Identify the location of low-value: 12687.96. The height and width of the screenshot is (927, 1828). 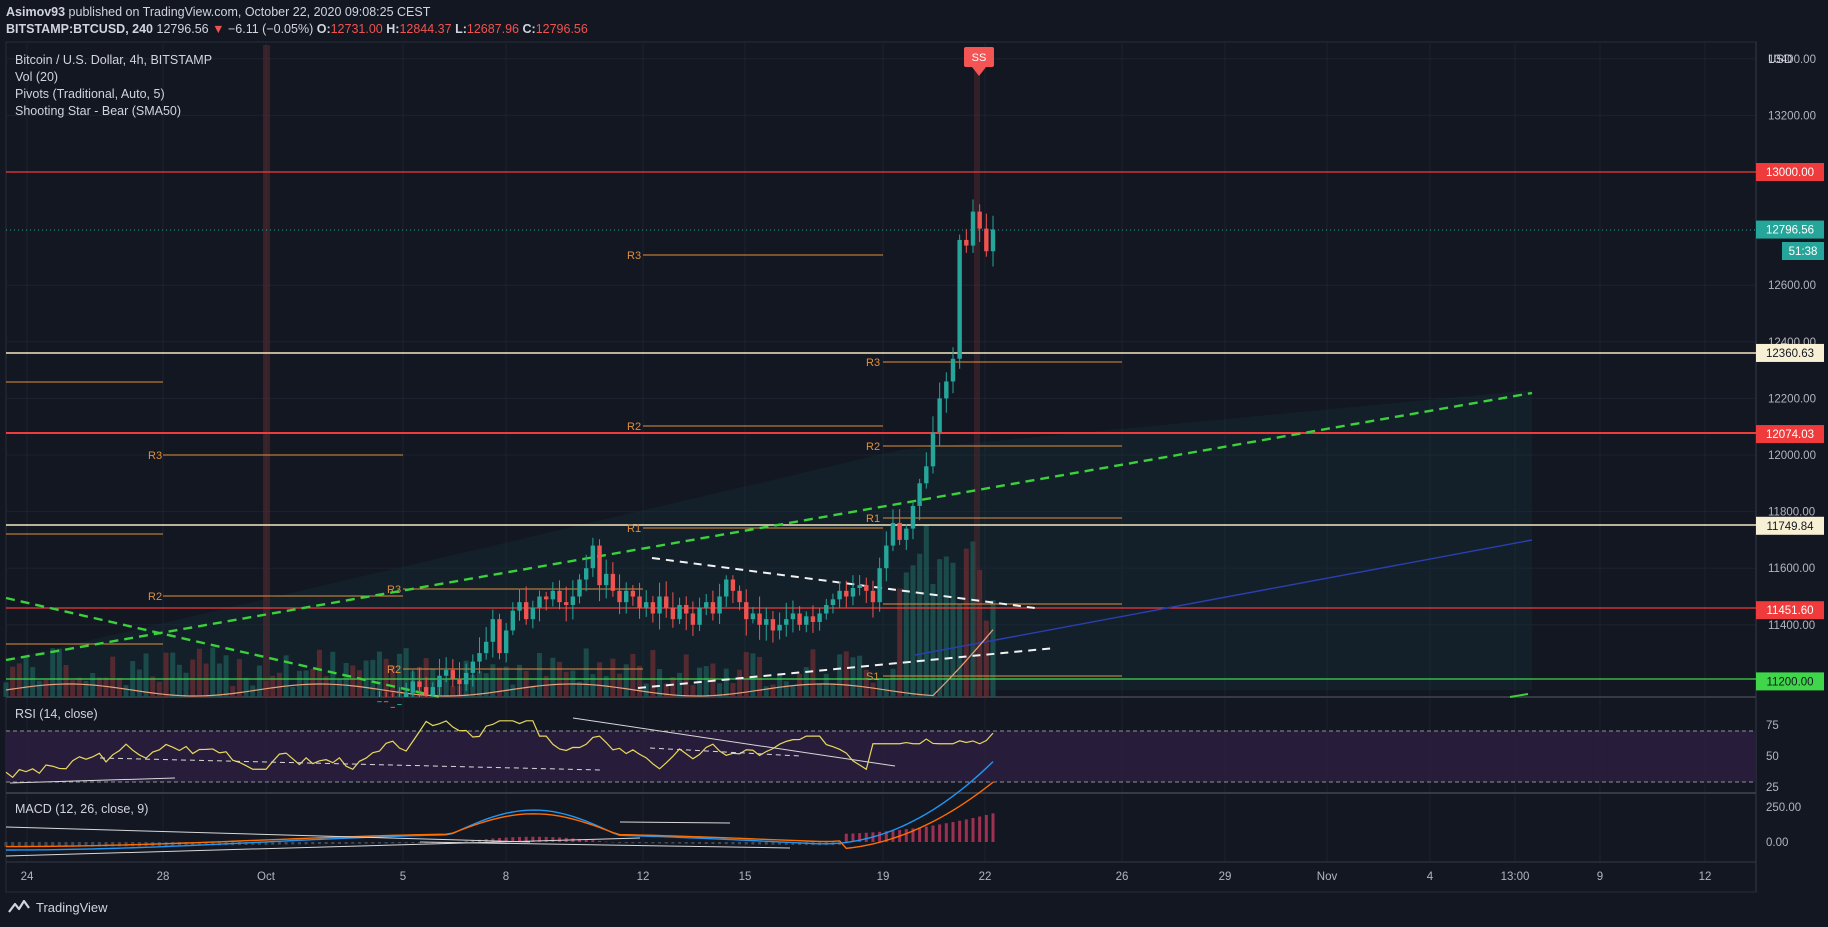
(493, 29).